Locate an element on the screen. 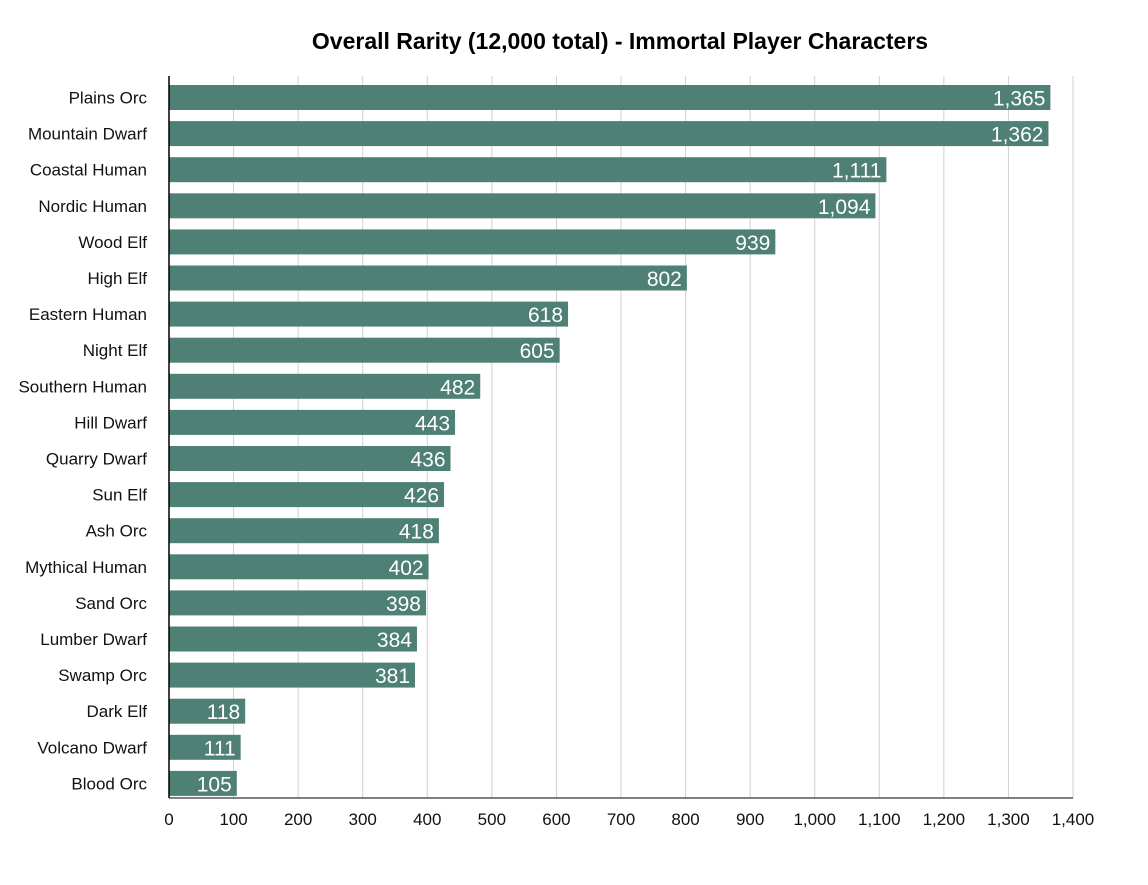  x-tick-label: 200 is located at coordinates (298, 819).